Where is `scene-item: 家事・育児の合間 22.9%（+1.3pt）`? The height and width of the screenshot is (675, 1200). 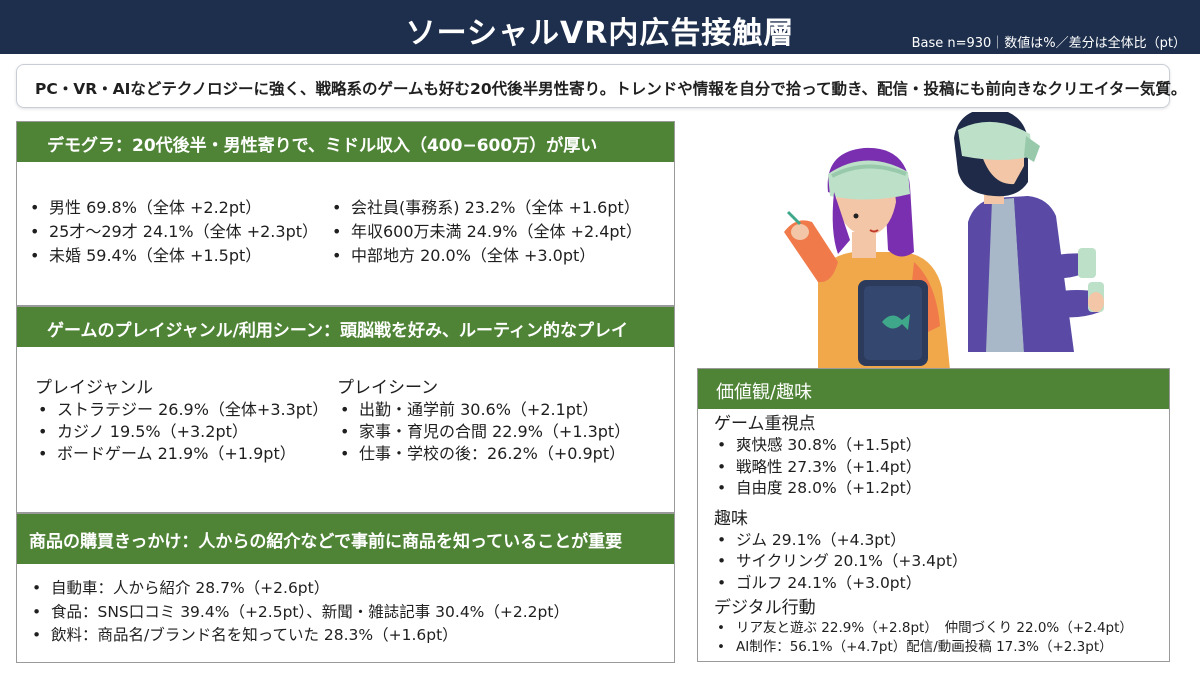
scene-item: 家事・育児の合間 22.9%（+1.3pt） is located at coordinates (483, 432).